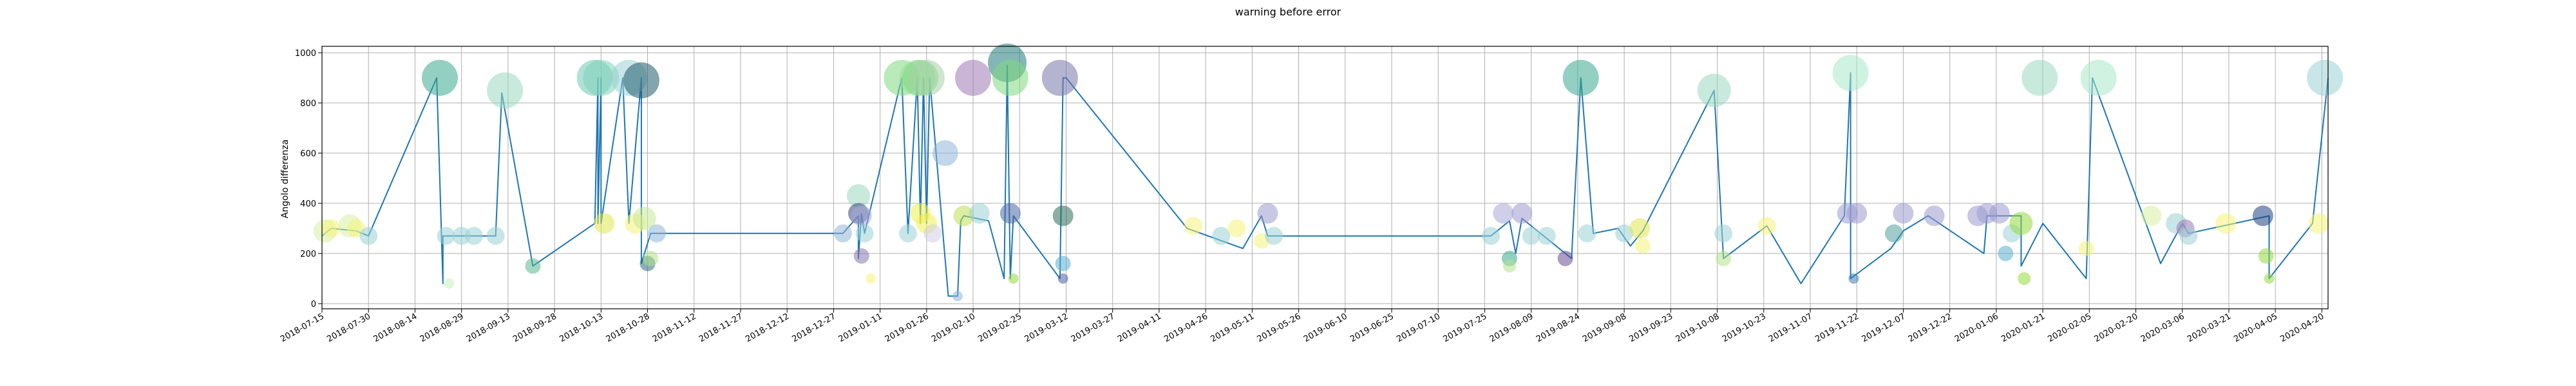  Describe the element at coordinates (953, 327) in the screenshot. I see `x-tick-label: 2019-02-10` at that location.